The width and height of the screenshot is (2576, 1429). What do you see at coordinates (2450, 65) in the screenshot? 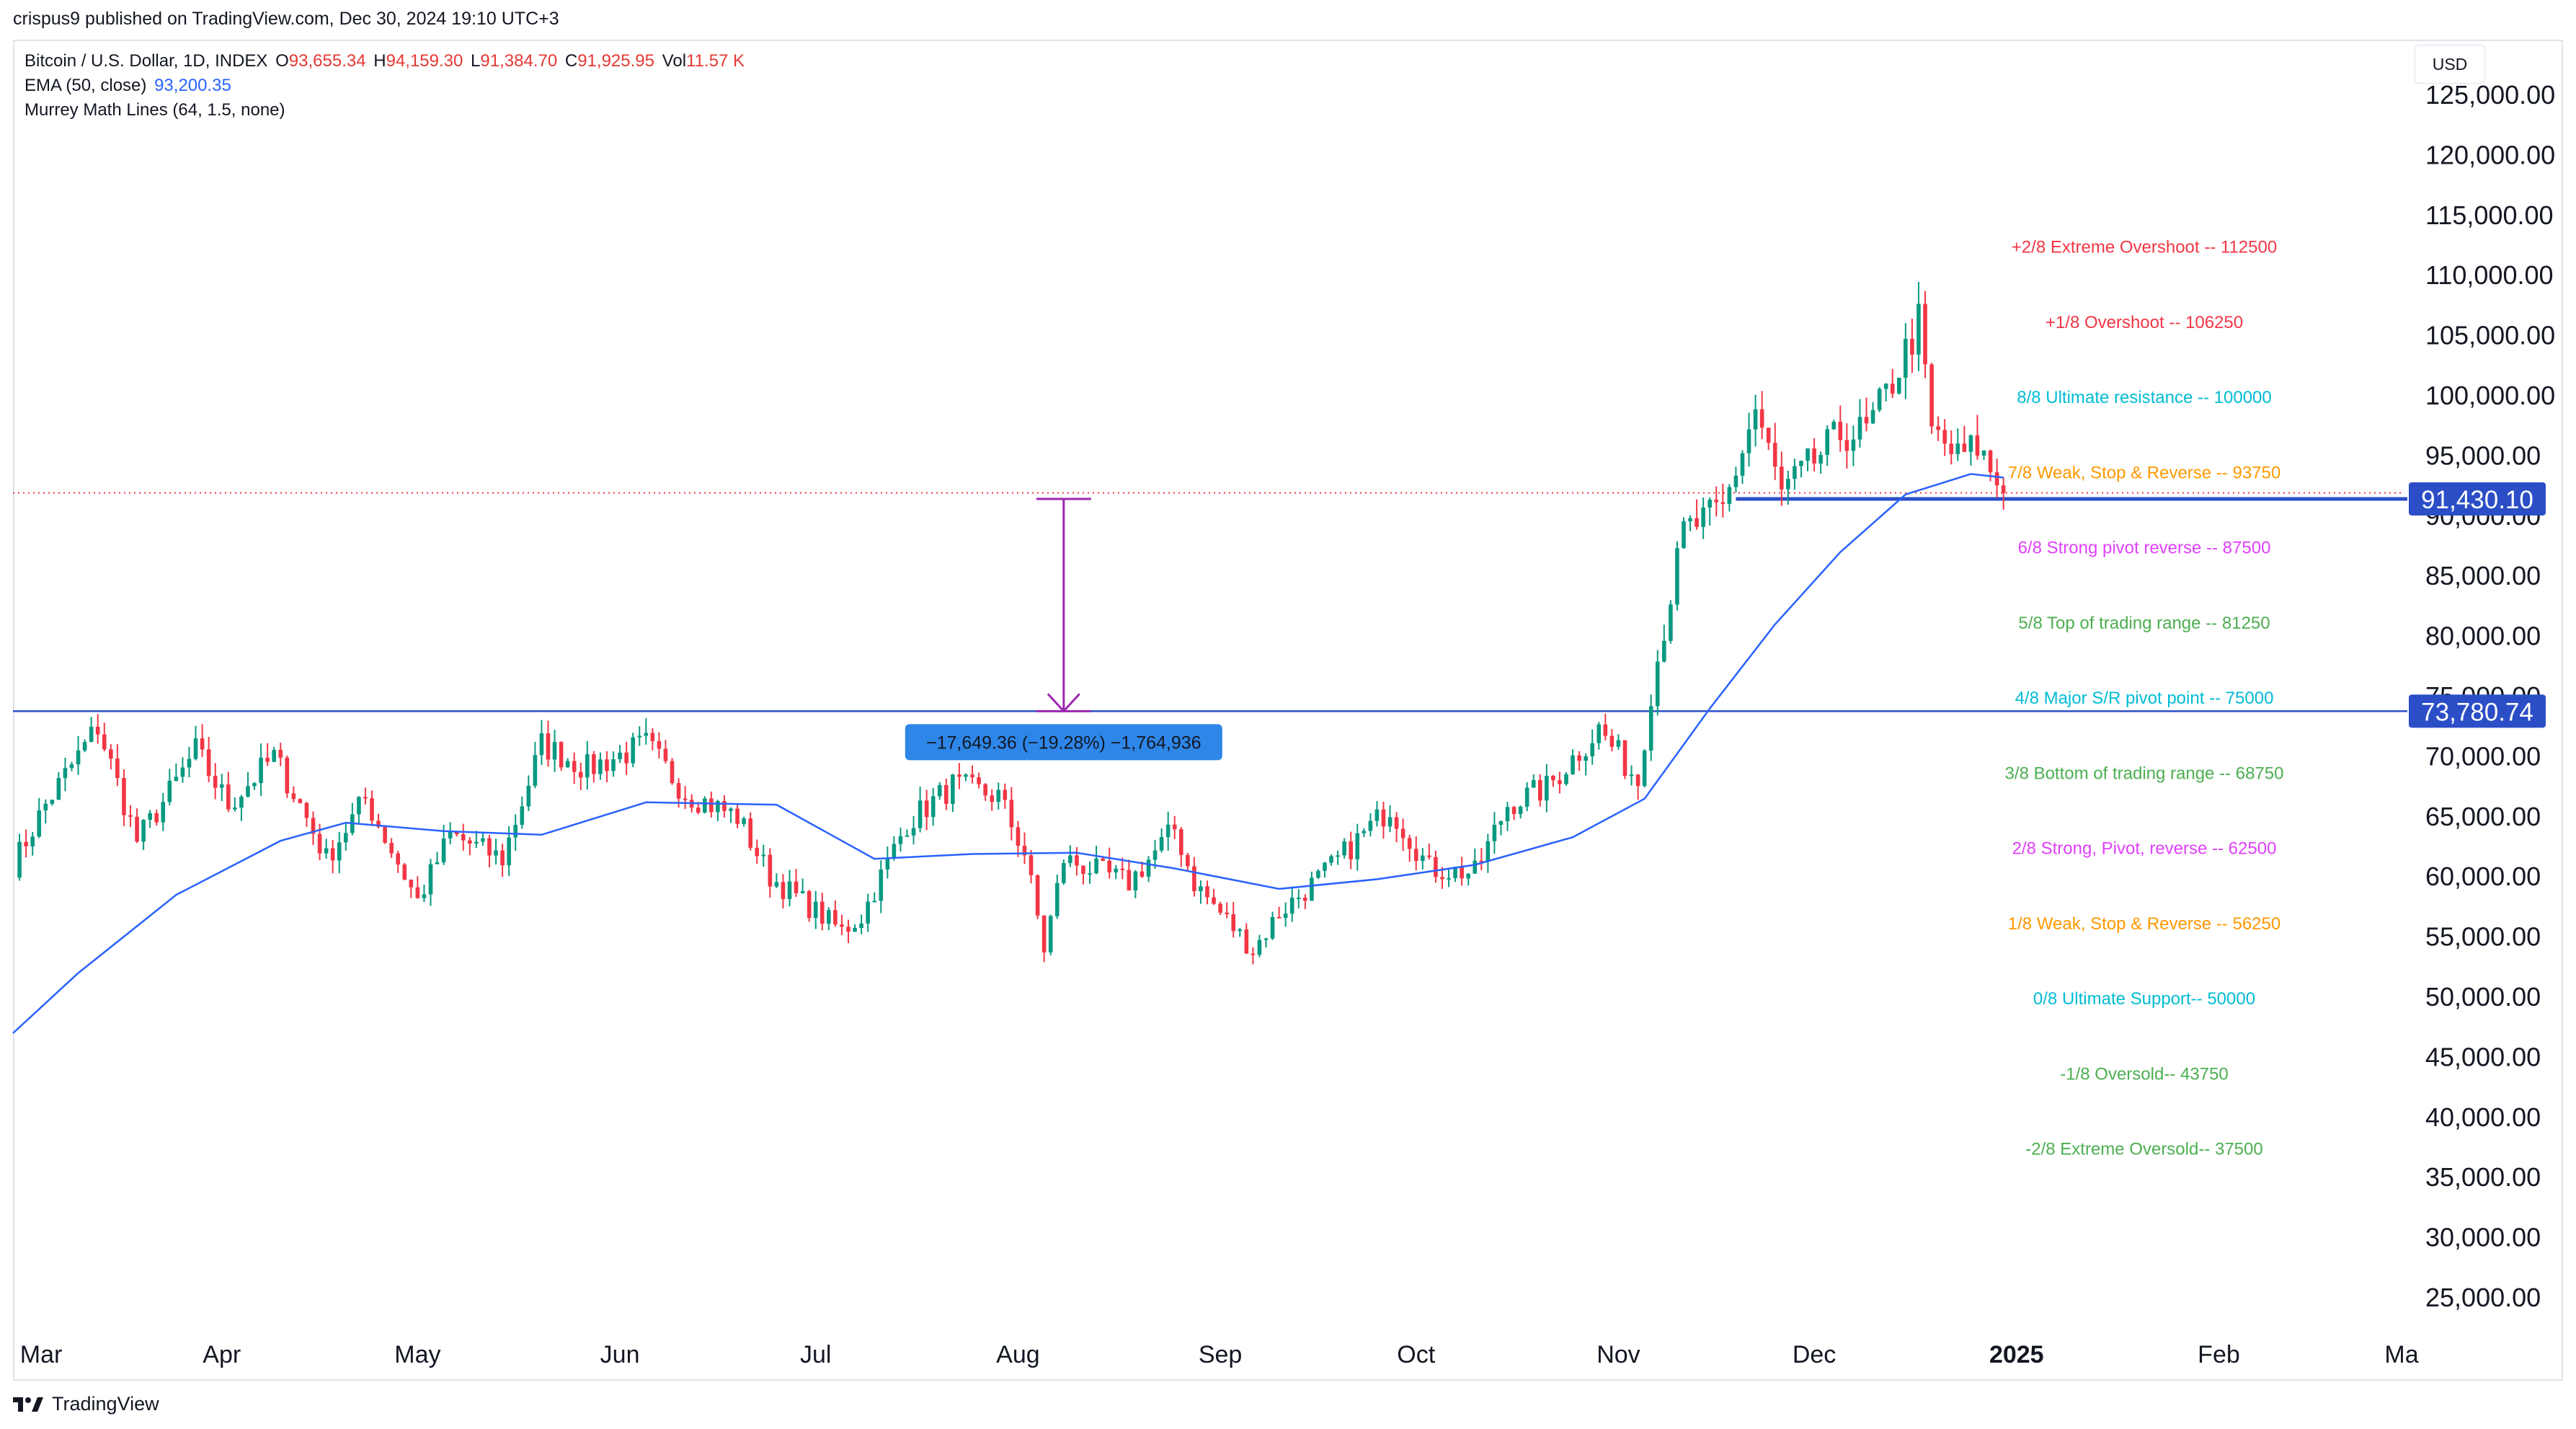
I see `currency-button: USD` at bounding box center [2450, 65].